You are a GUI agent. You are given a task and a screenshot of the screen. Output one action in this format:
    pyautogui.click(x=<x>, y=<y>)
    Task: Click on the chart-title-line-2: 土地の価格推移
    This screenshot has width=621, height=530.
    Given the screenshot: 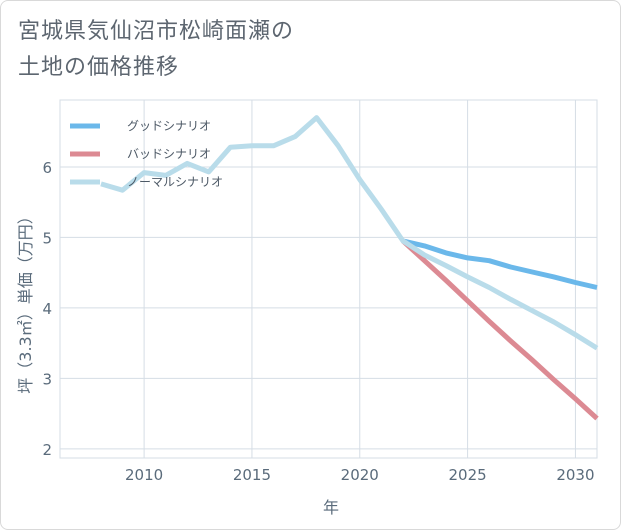 What is the action you would take?
    pyautogui.click(x=99, y=67)
    